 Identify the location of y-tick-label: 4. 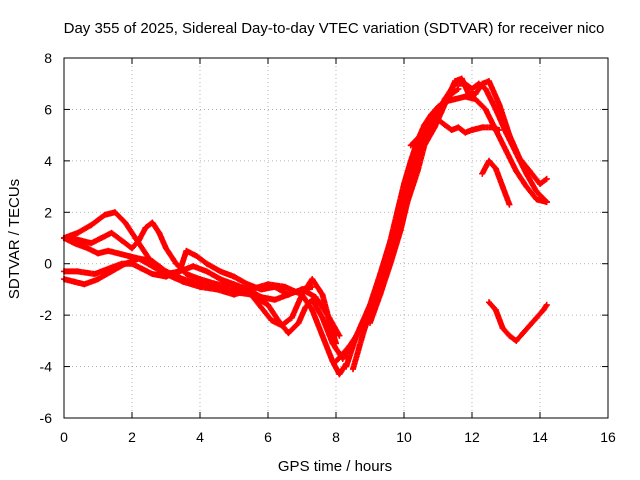
(48, 161).